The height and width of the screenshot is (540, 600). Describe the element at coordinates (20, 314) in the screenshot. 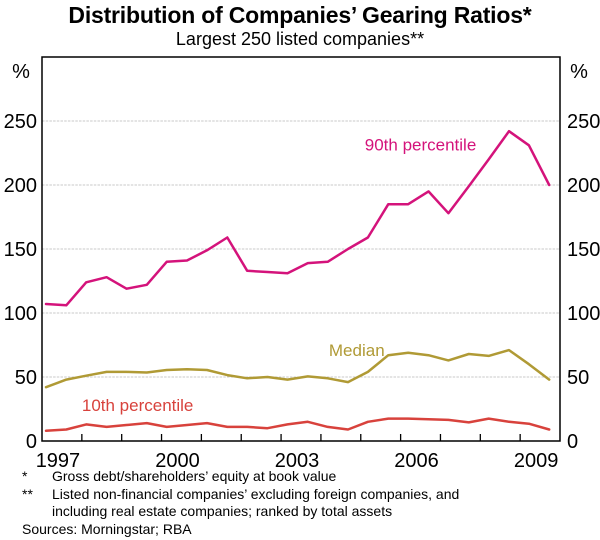

I see `y-axis-label-left-100: 100` at that location.